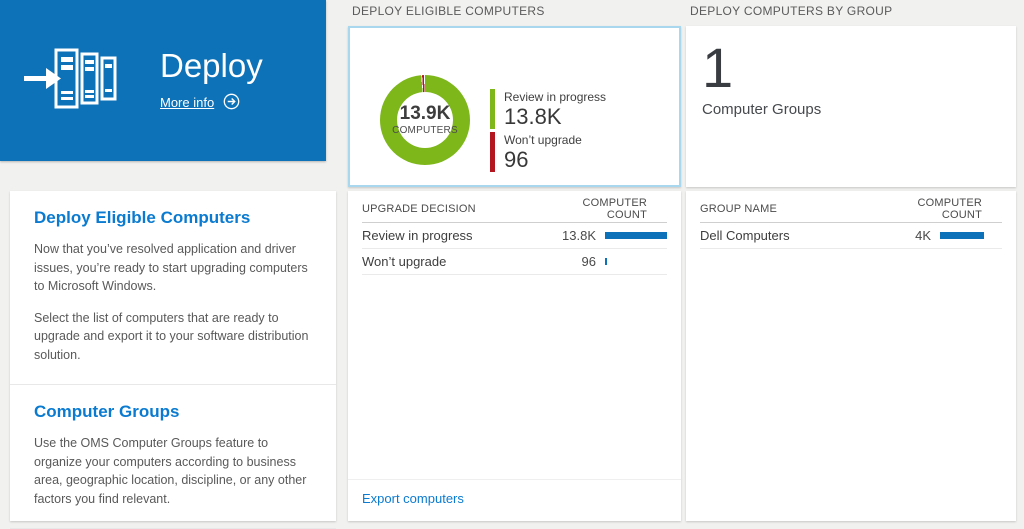  Describe the element at coordinates (211, 66) in the screenshot. I see `tile-title: Deploy` at that location.